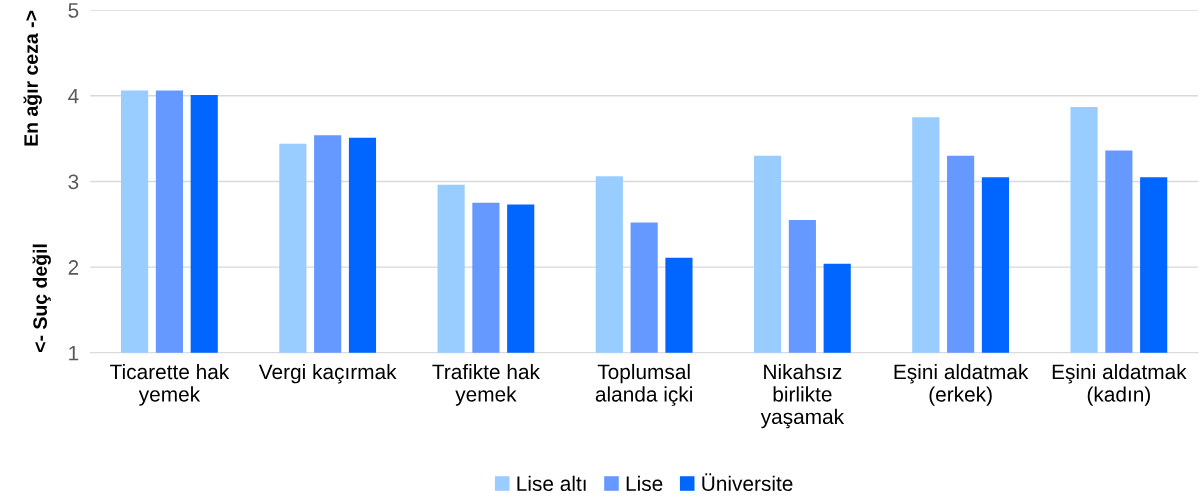 This screenshot has width=1204, height=504. What do you see at coordinates (643, 384) in the screenshot?
I see `x-tick-label: Toplumsal alanda içki` at bounding box center [643, 384].